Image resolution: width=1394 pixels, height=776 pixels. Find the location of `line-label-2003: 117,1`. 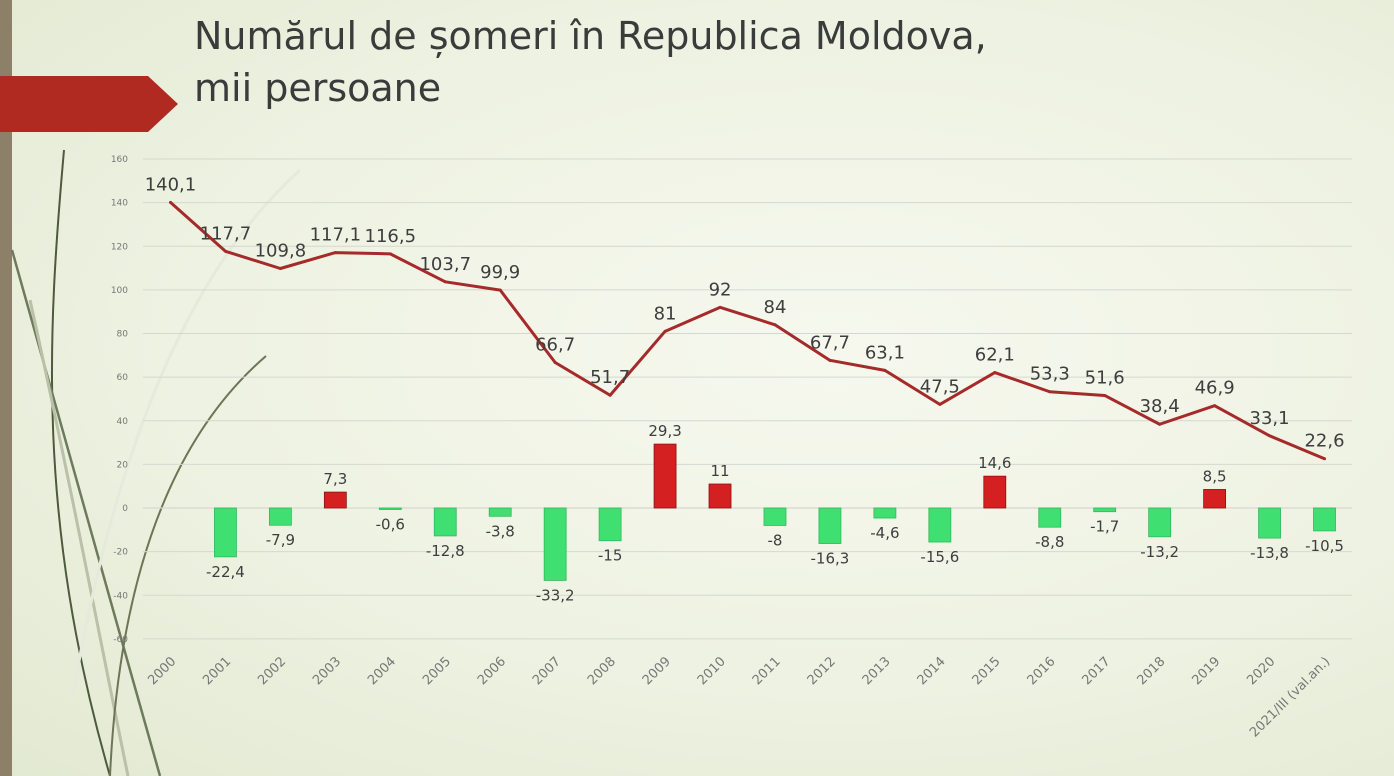

line-label-2003: 117,1 is located at coordinates (336, 235).